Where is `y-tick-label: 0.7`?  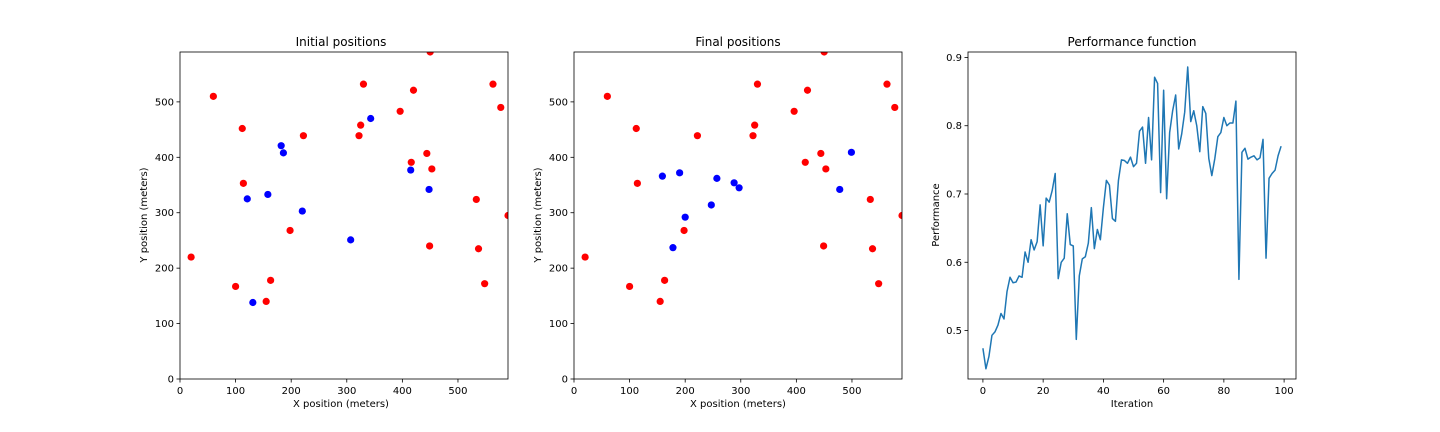
y-tick-label: 0.7 is located at coordinates (954, 194).